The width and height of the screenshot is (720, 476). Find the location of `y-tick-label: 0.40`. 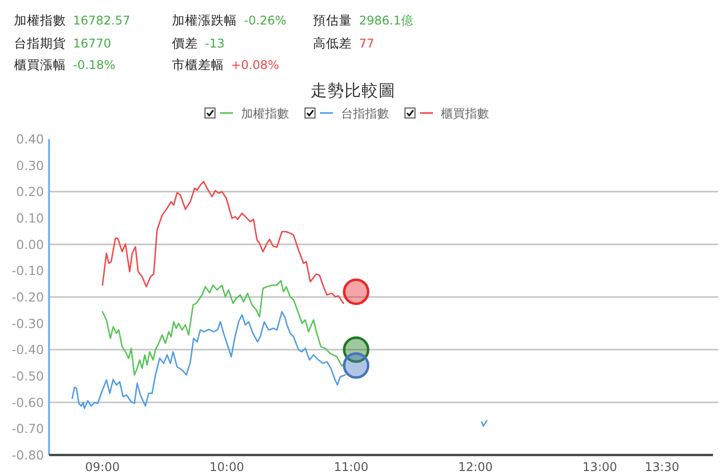

y-tick-label: 0.40 is located at coordinates (30, 139).